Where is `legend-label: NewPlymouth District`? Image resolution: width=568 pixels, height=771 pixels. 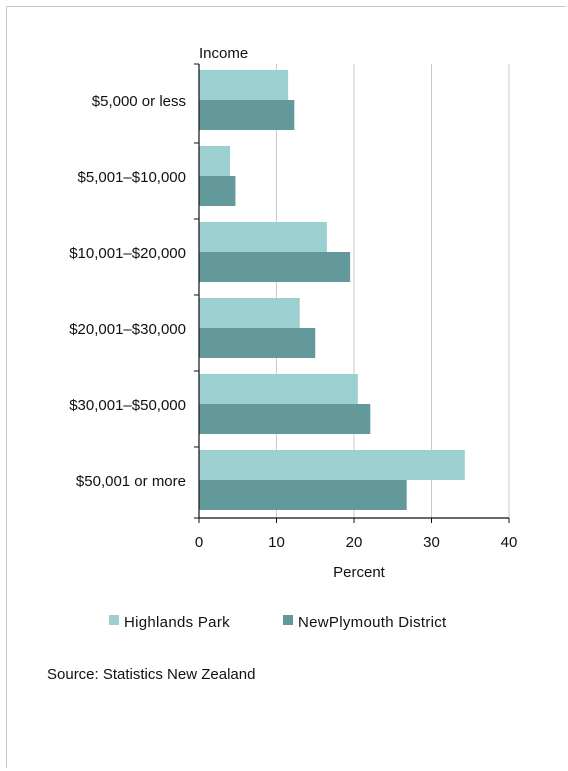 legend-label: NewPlymouth District is located at coordinates (372, 622).